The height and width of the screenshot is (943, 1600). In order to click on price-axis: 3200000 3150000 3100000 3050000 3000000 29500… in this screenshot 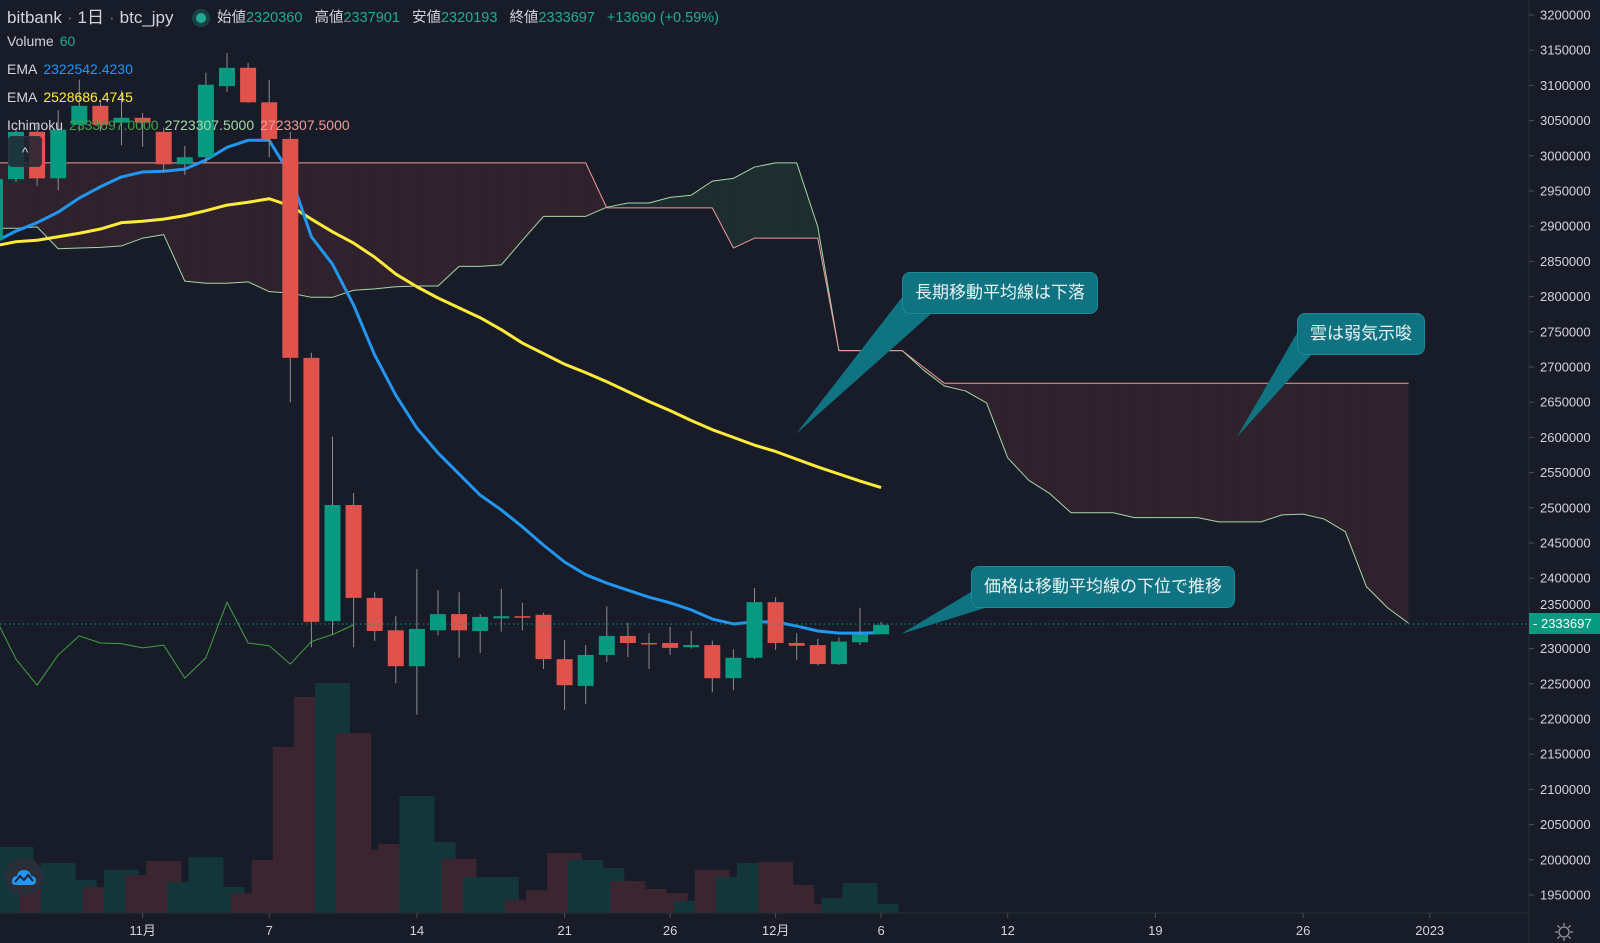, I will do `click(1560, 455)`.